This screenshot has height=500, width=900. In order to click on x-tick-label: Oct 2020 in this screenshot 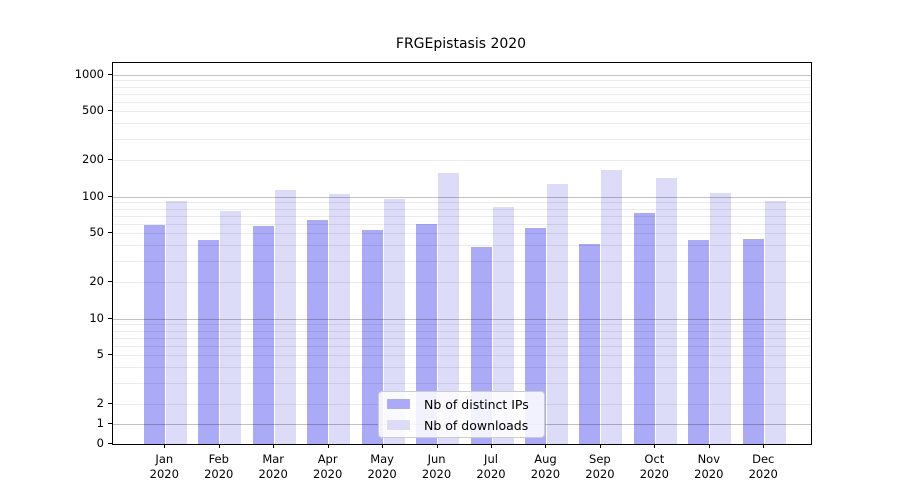, I will do `click(654, 467)`.